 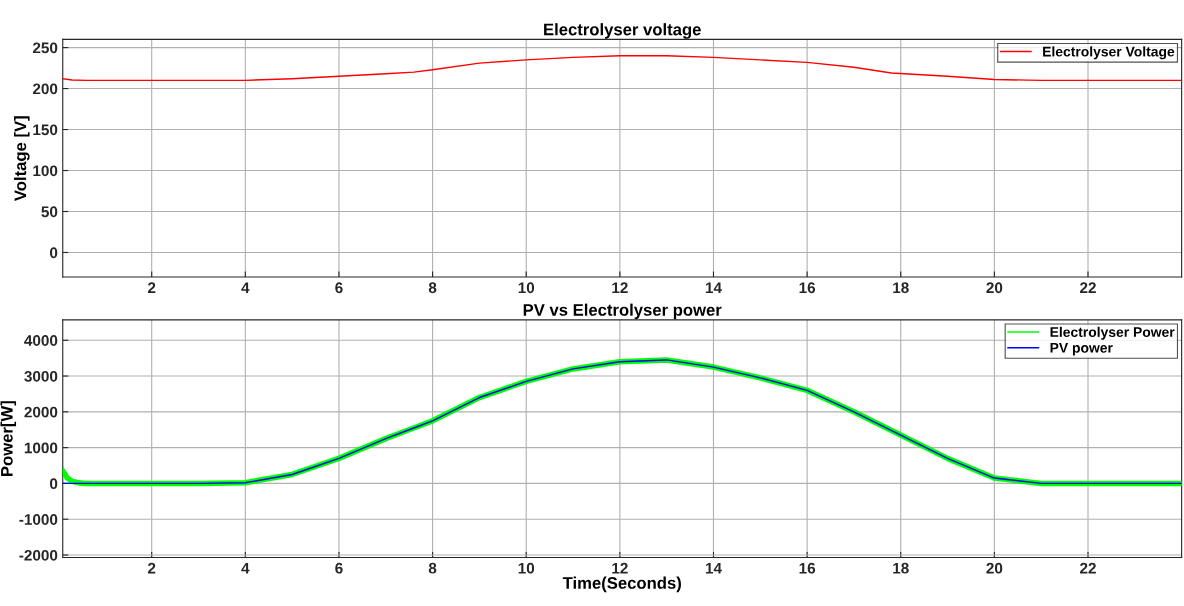 What do you see at coordinates (1112, 333) in the screenshot?
I see `legend-label: Electrolyser Power` at bounding box center [1112, 333].